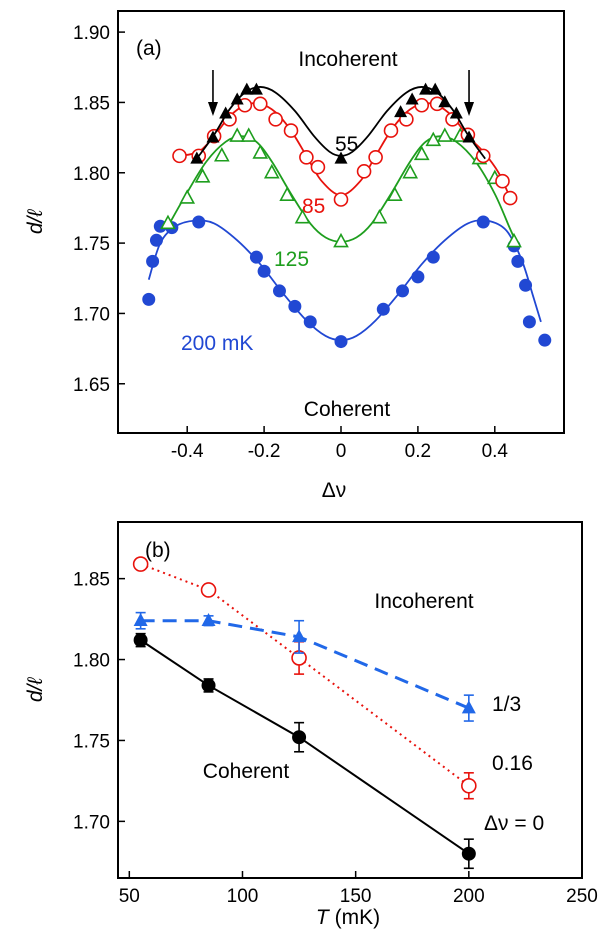  I want to click on panel-a-ytick-label: 1.90, so click(91, 33).